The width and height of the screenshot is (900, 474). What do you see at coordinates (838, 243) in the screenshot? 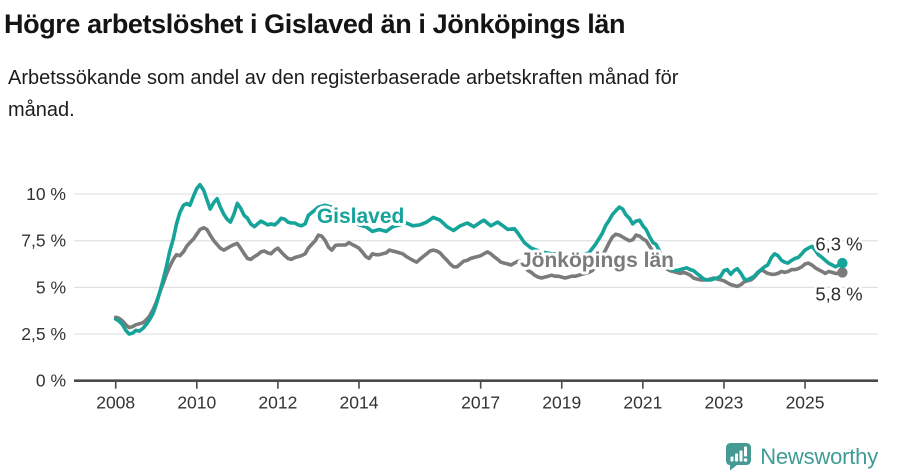
I see `end-value-label-6-3-: 6,3 %` at bounding box center [838, 243].